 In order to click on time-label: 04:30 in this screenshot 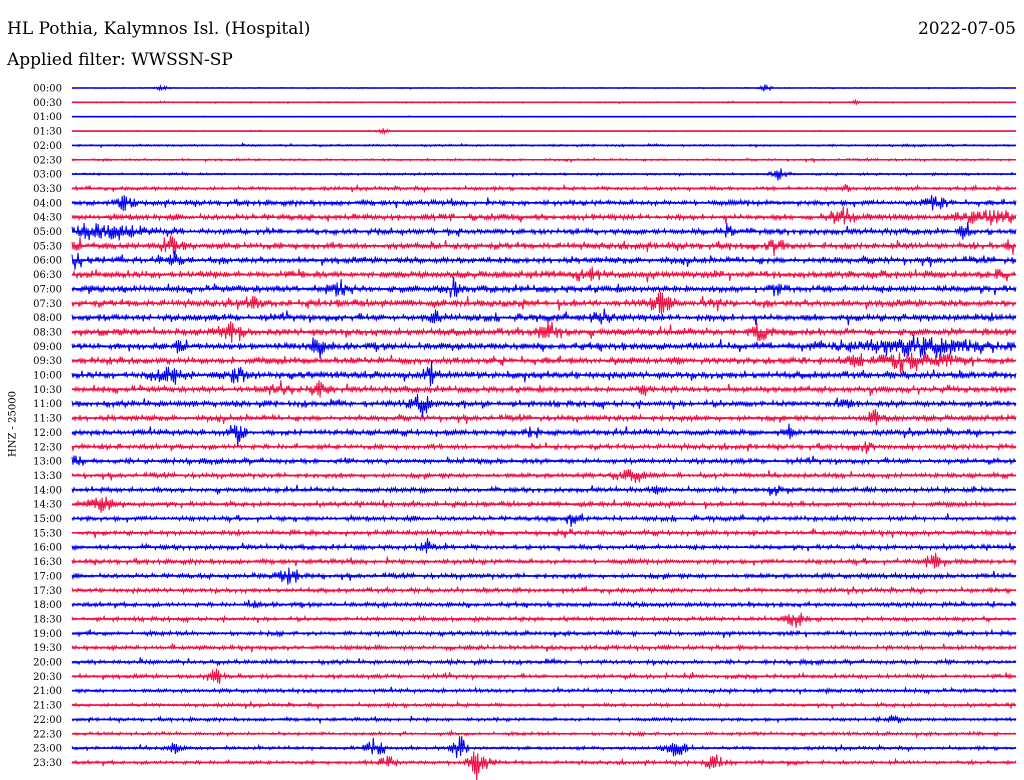, I will do `click(47, 218)`.